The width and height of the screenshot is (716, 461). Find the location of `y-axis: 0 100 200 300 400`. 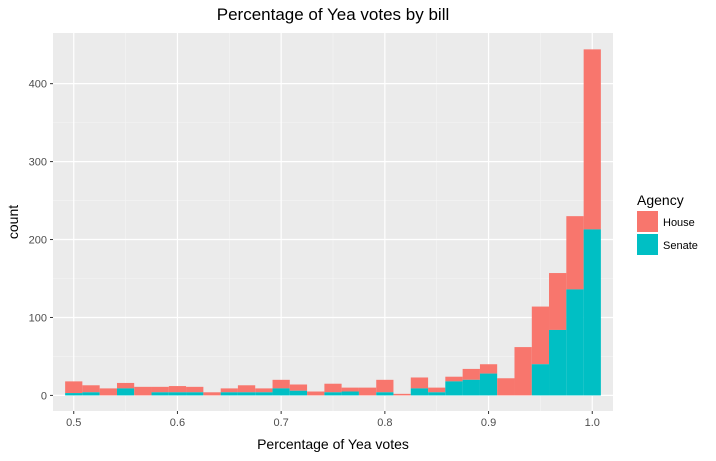

y-axis: 0 100 200 300 400 is located at coordinates (41, 240).